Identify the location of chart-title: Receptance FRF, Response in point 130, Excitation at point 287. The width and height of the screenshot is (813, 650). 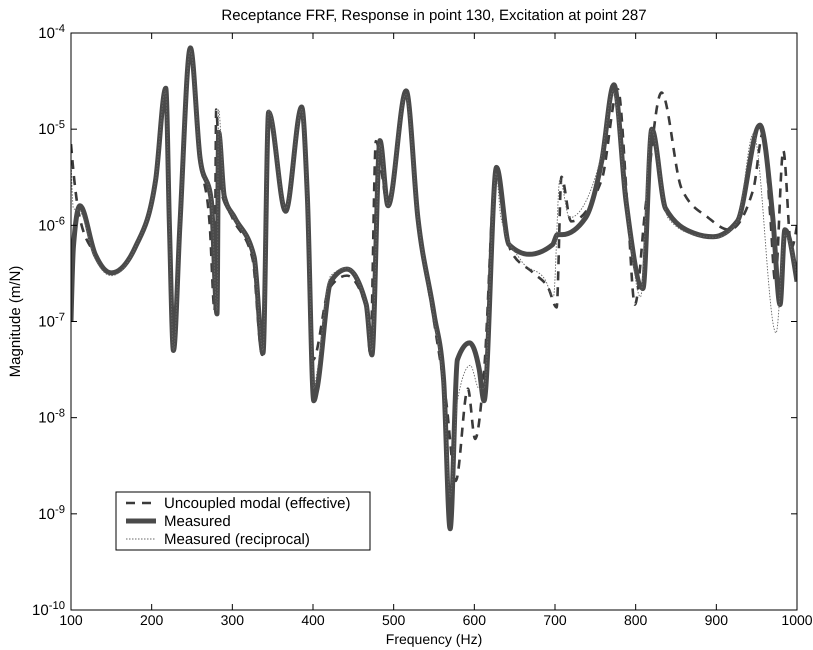
(434, 15).